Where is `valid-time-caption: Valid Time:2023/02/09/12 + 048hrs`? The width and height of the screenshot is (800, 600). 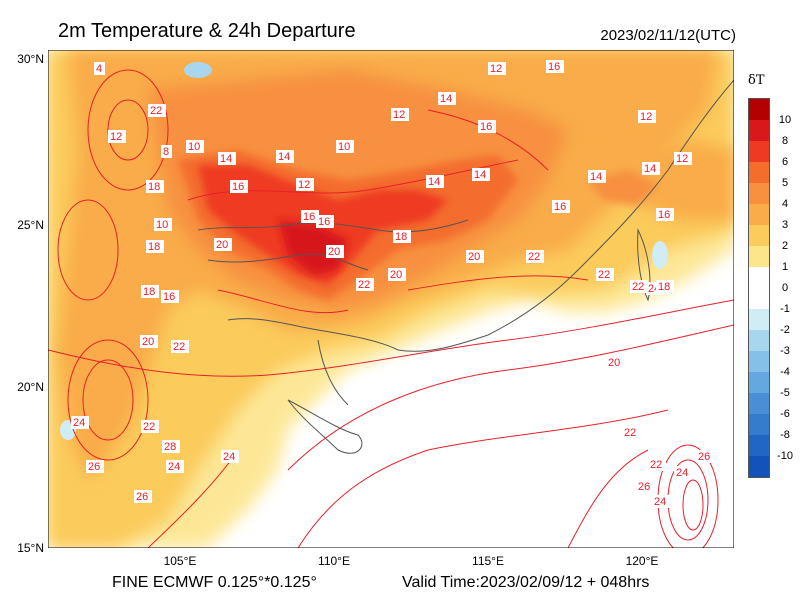
valid-time-caption: Valid Time:2023/02/09/12 + 048hrs is located at coordinates (526, 582).